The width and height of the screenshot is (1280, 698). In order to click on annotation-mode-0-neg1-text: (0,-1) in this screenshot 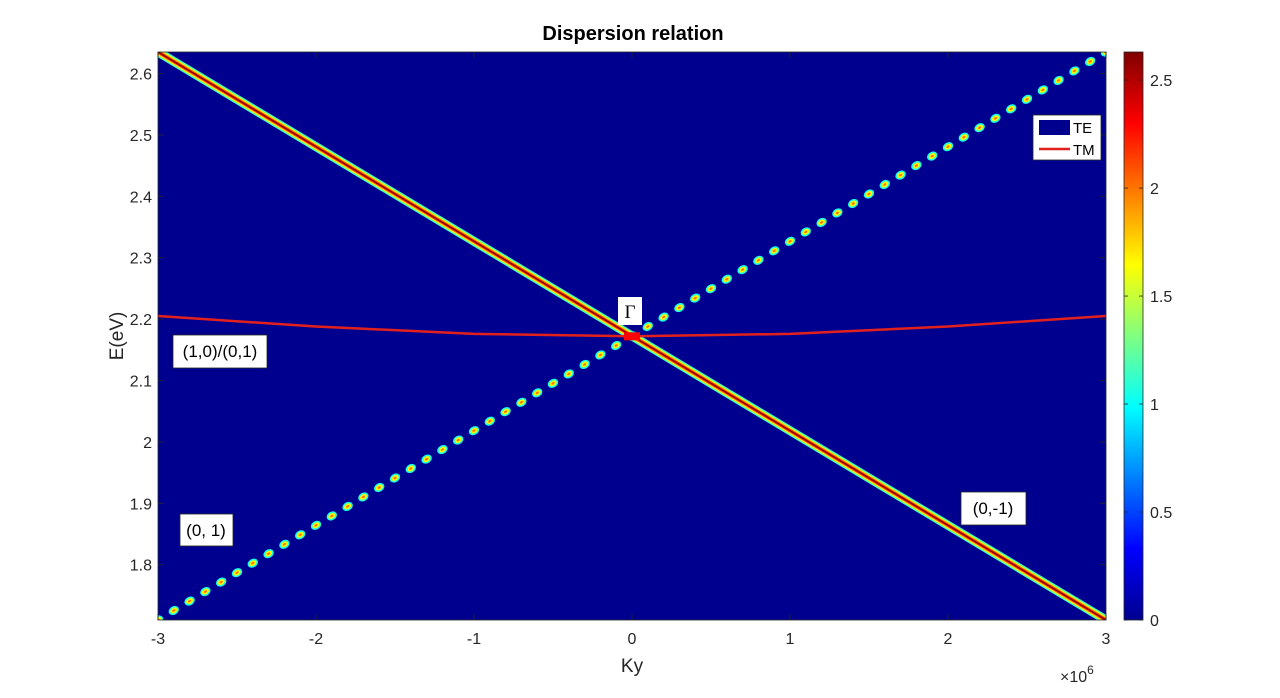, I will do `click(993, 508)`.